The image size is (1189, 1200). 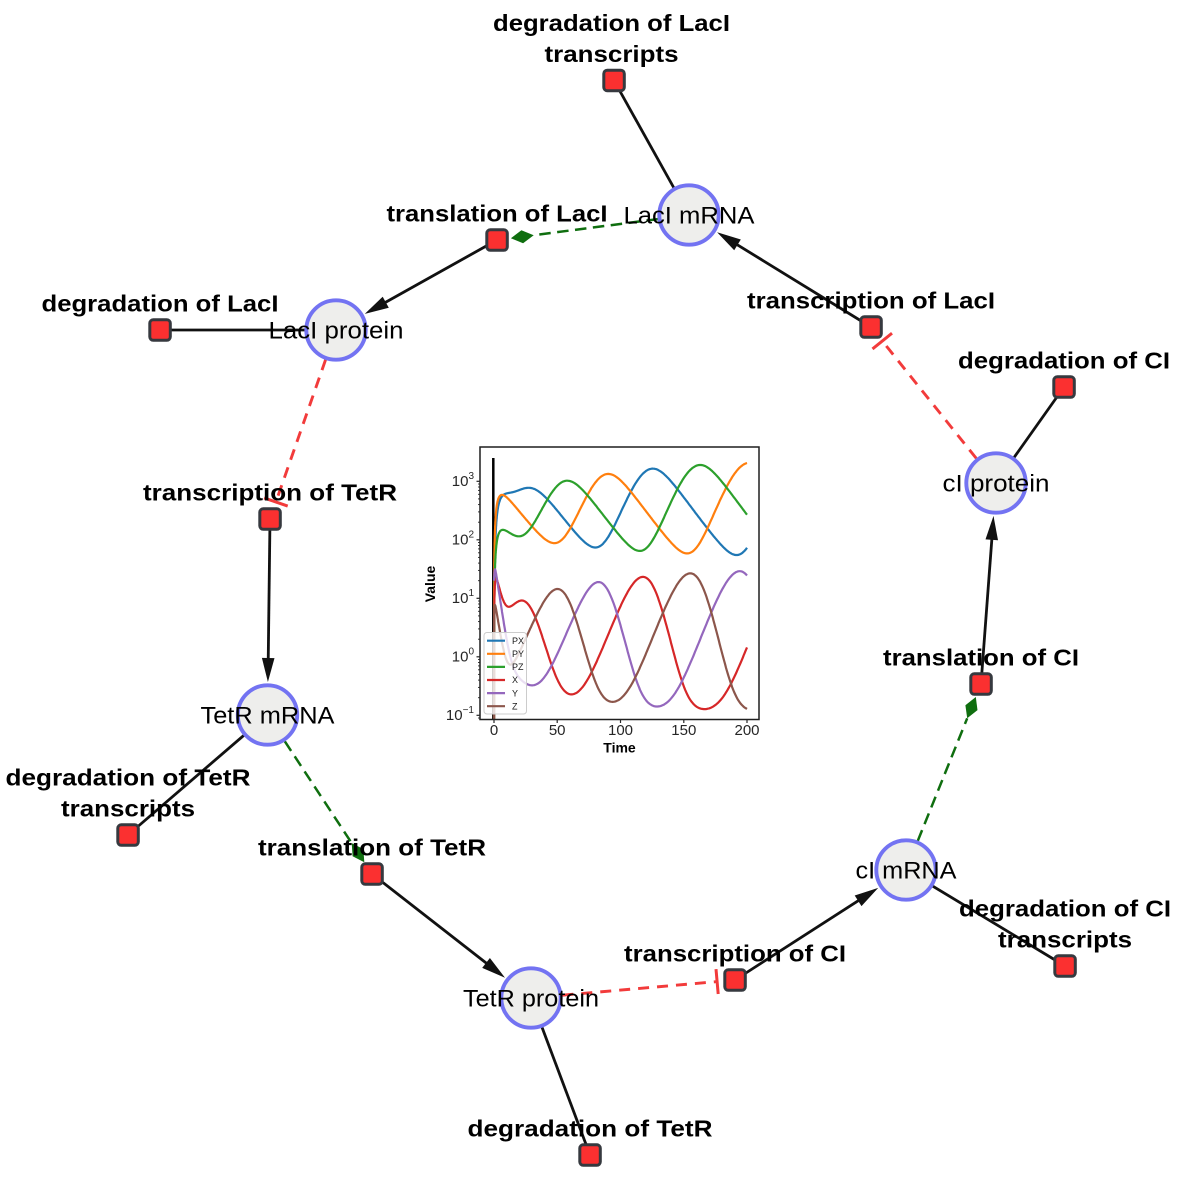 What do you see at coordinates (268, 716) in the screenshot?
I see `svg-text: TetR mRNA` at bounding box center [268, 716].